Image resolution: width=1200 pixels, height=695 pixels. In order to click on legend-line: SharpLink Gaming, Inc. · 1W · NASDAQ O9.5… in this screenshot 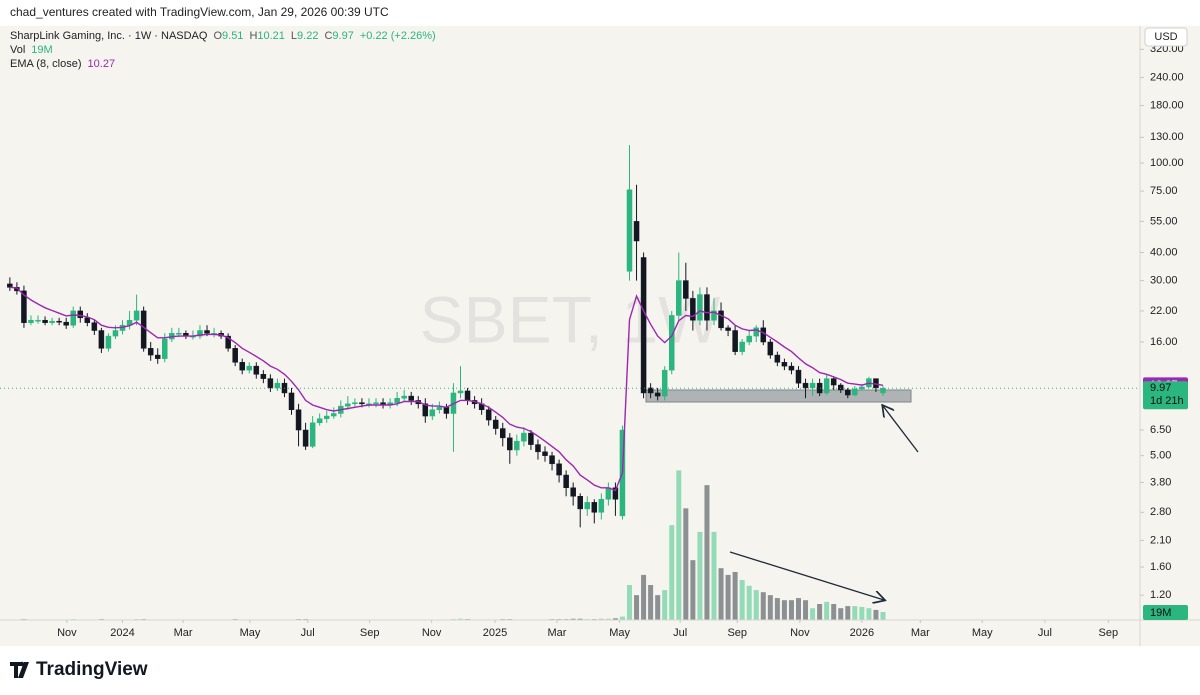, I will do `click(223, 36)`.